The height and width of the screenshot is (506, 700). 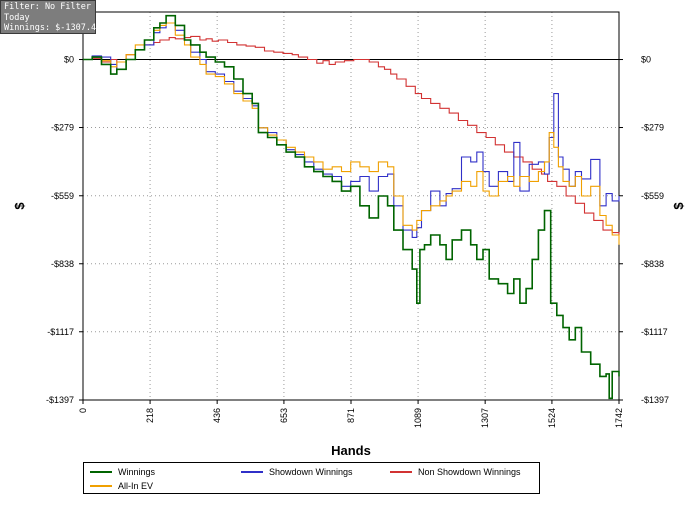 What do you see at coordinates (401, 472) in the screenshot?
I see `legend-swatch-non-showdown` at bounding box center [401, 472].